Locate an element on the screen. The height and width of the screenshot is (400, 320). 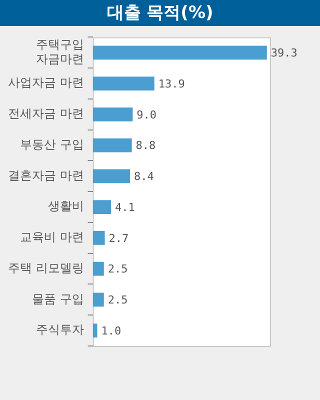
y-tick-label: 물품 구입 is located at coordinates (58, 299).